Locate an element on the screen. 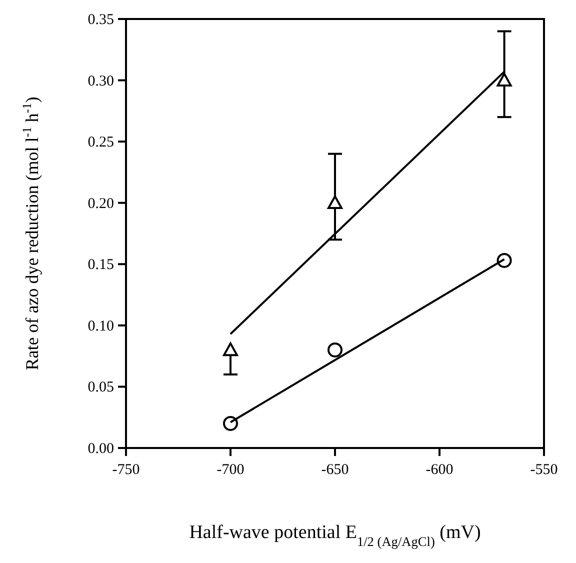  x-tick-label: -700 is located at coordinates (230, 470).